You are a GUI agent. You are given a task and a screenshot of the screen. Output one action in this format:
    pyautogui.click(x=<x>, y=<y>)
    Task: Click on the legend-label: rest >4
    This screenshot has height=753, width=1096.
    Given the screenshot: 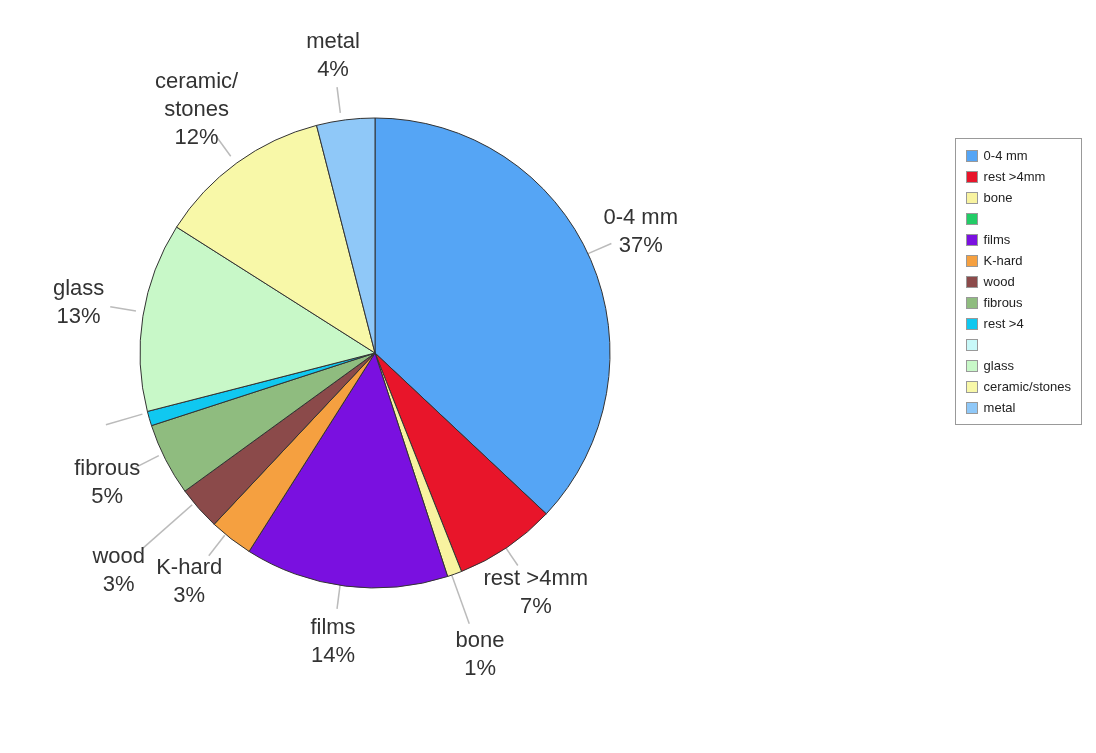 What is the action you would take?
    pyautogui.click(x=1003, y=323)
    